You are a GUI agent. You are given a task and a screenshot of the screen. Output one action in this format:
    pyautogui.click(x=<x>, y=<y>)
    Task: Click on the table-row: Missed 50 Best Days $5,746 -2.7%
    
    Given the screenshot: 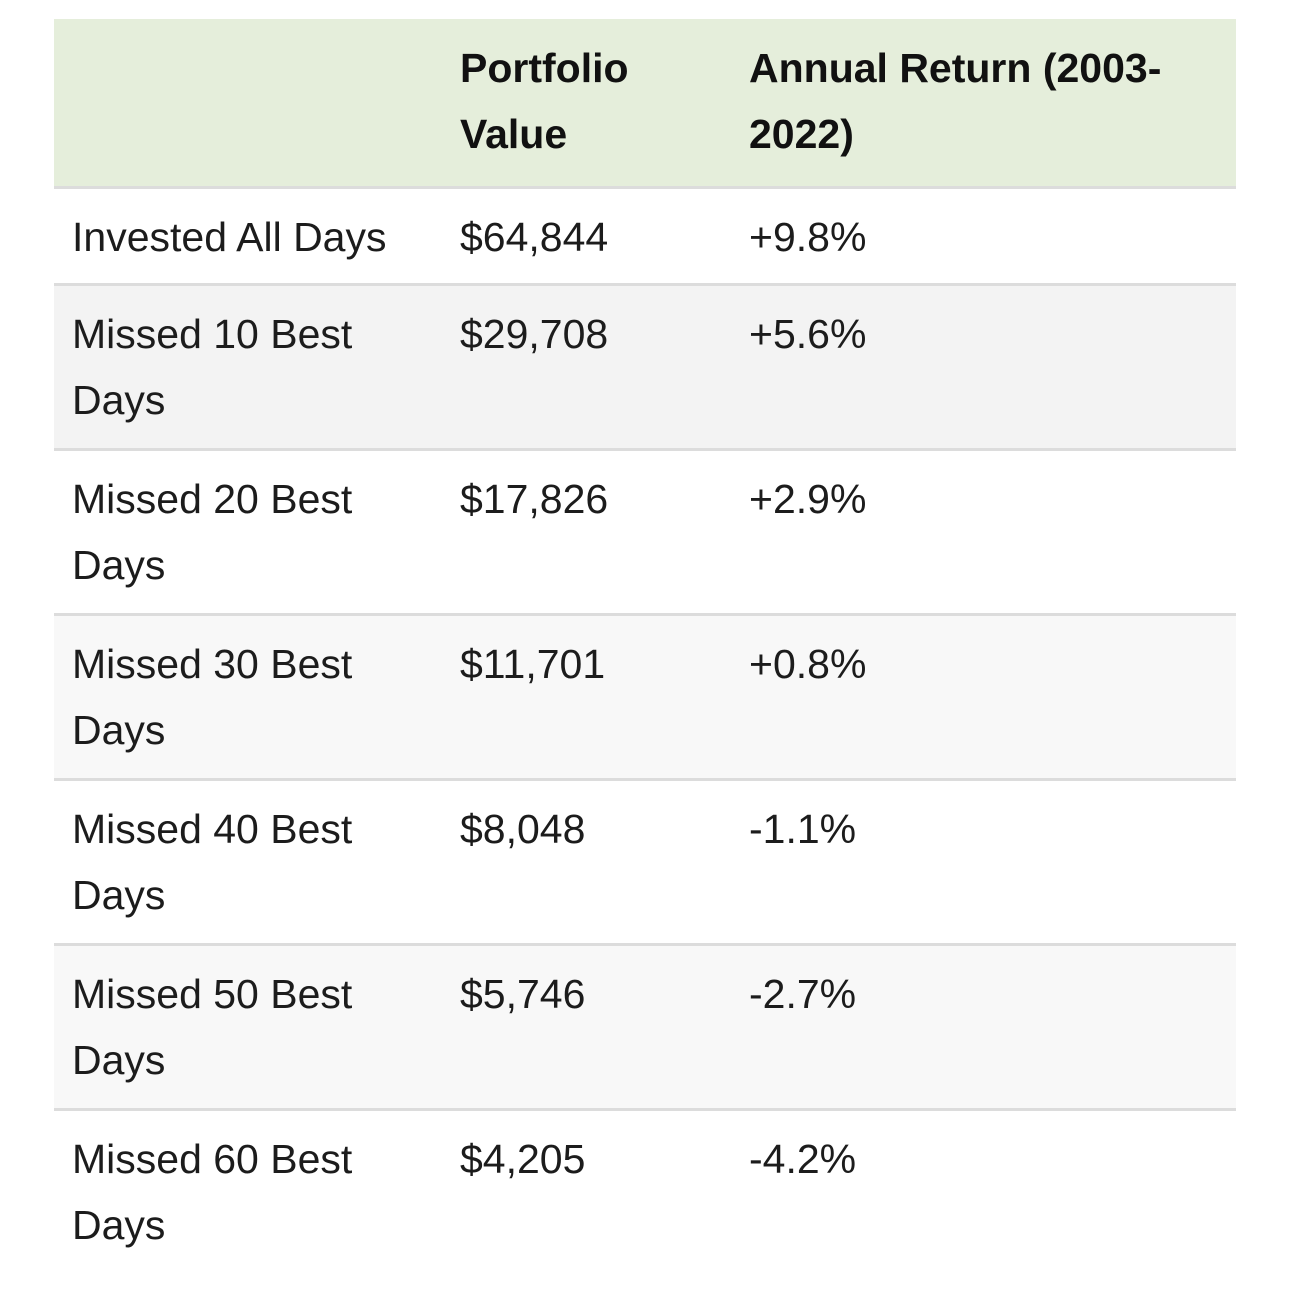 What is the action you would take?
    pyautogui.click(x=645, y=1027)
    